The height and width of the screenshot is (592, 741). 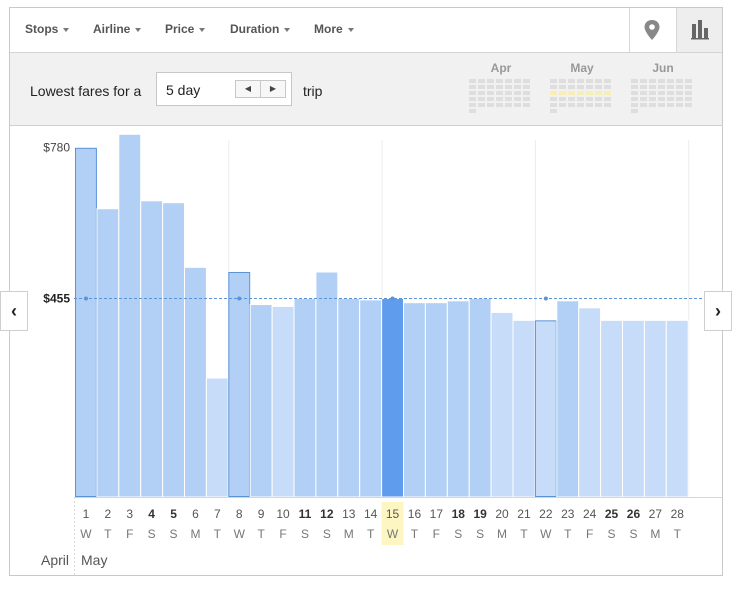 What do you see at coordinates (47, 29) in the screenshot?
I see `stops-filter: Stops` at bounding box center [47, 29].